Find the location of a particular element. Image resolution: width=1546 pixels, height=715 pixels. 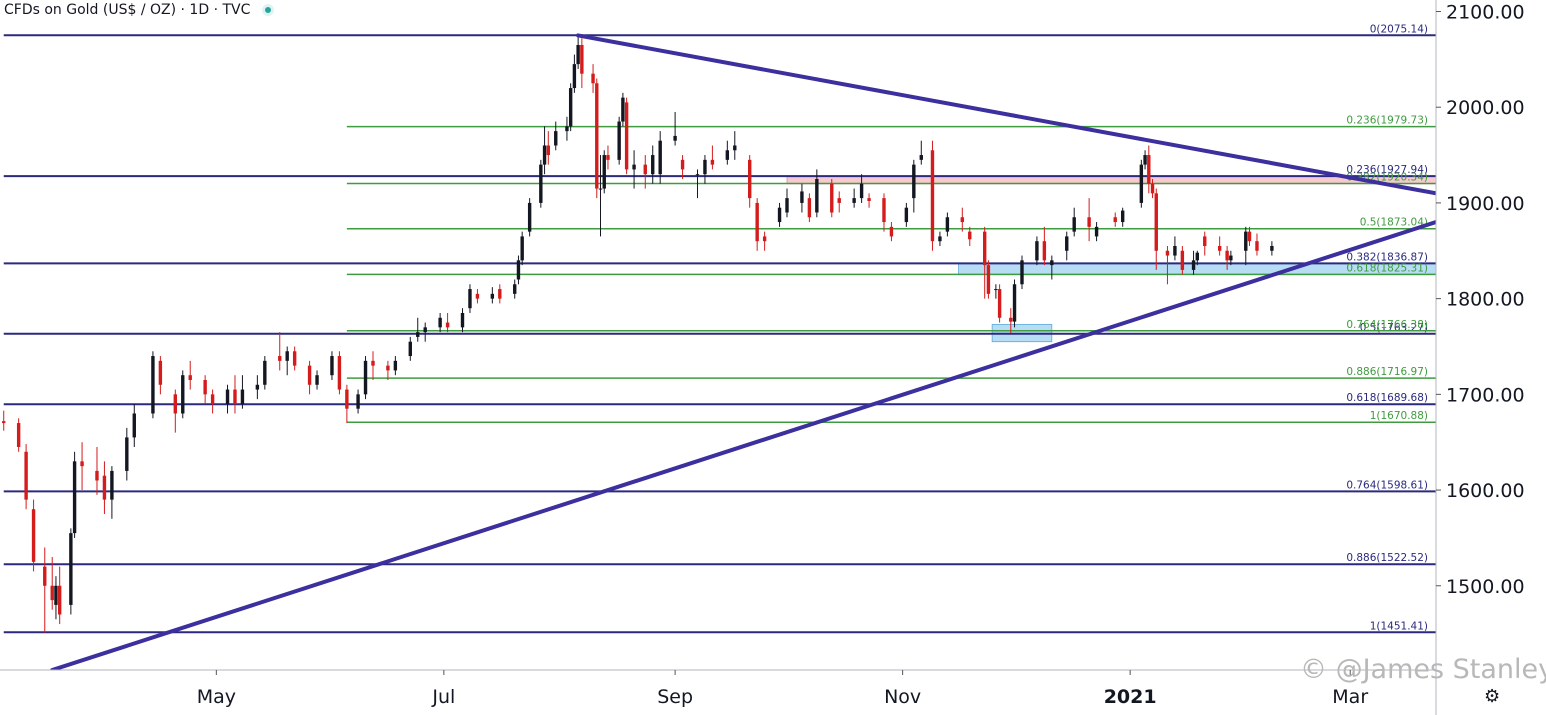

price-tick-label: 1900.00 is located at coordinates (1485, 204).